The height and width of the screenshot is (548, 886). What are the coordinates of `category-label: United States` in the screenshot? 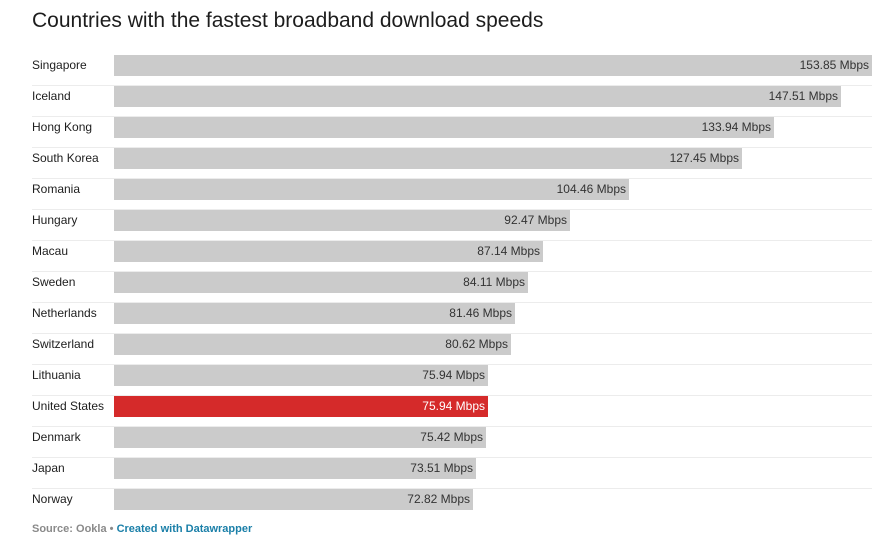 It's located at (68, 406).